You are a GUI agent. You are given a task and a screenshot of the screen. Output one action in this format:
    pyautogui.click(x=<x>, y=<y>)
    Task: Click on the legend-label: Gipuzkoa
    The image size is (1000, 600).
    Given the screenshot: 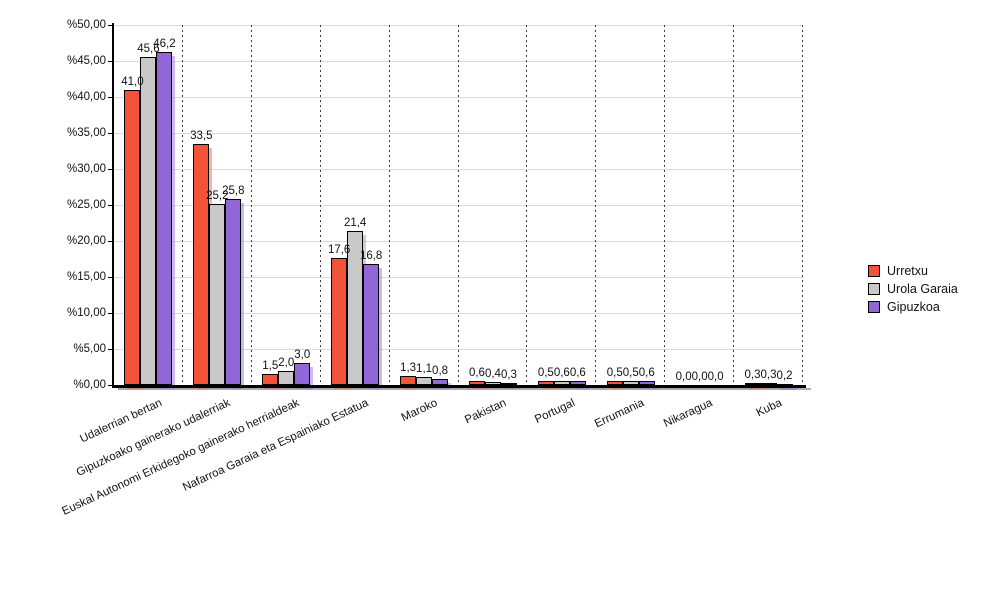 What is the action you would take?
    pyautogui.click(x=913, y=307)
    